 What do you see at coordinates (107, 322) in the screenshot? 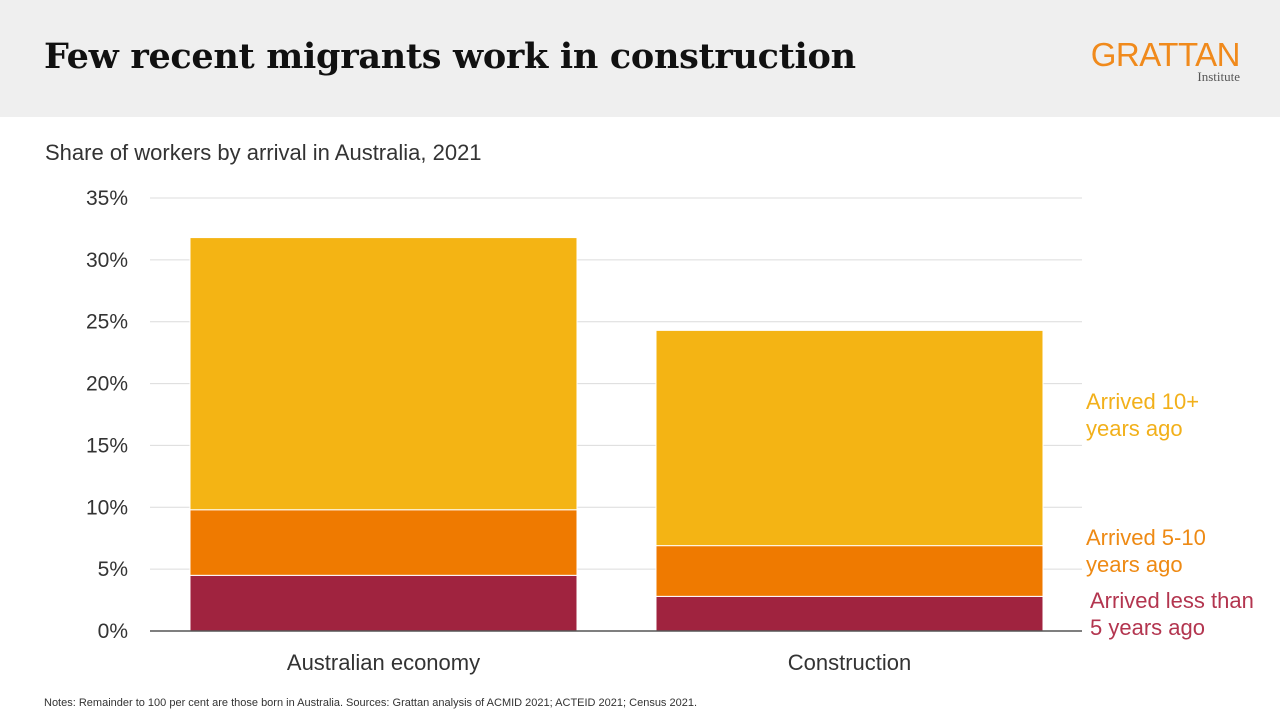
I see `y-tick-label: 25%` at bounding box center [107, 322].